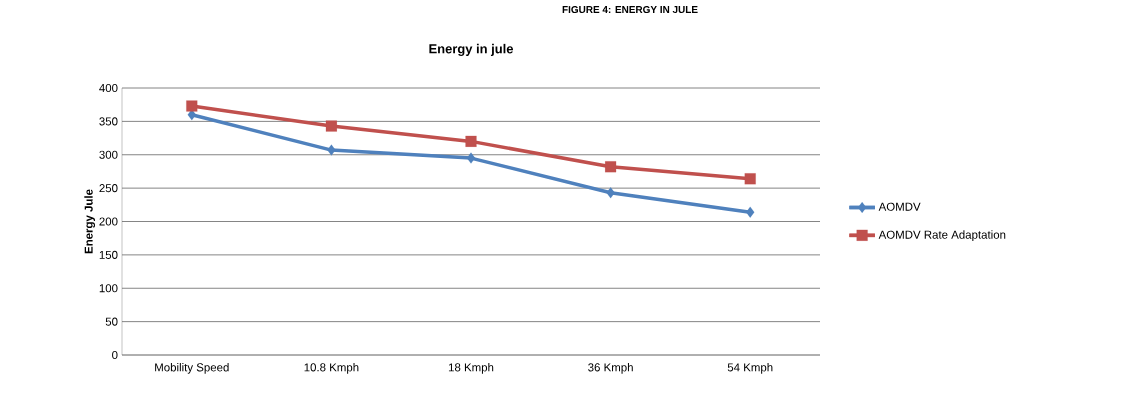 The image size is (1130, 404). I want to click on y-tick-label: 150, so click(108, 254).